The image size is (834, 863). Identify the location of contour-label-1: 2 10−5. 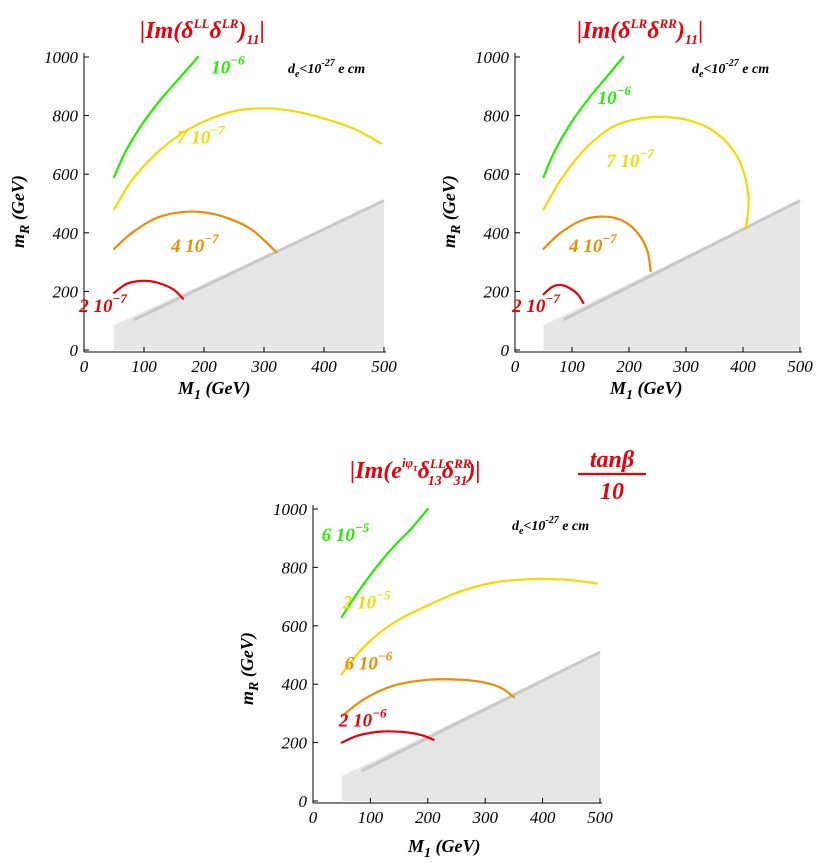
(366, 600).